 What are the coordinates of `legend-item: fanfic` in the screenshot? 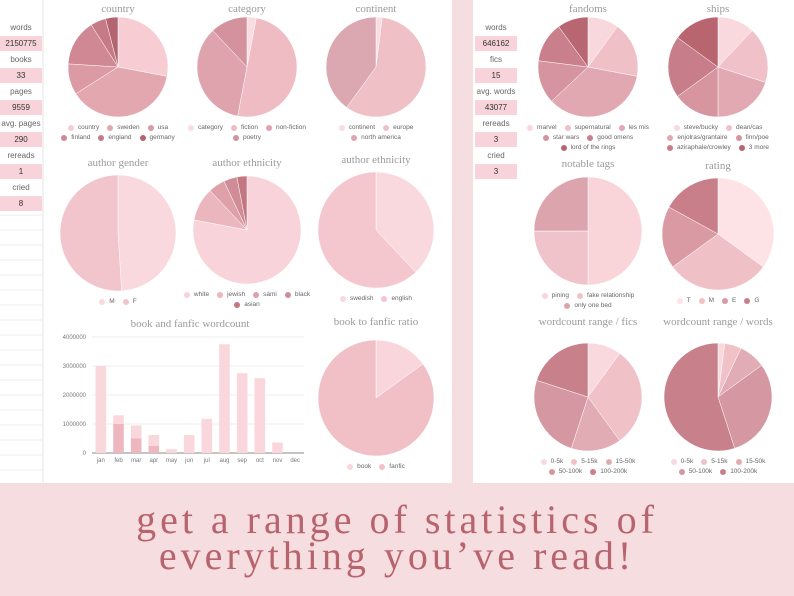 It's located at (392, 466).